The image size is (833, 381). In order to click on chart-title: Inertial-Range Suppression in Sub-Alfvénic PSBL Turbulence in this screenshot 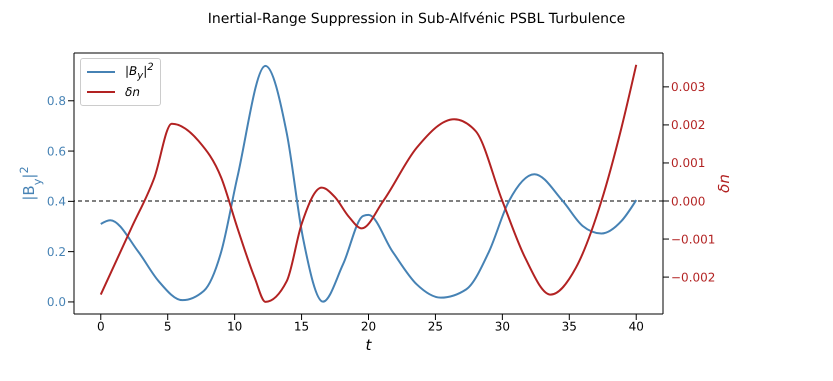, I will do `click(416, 19)`.